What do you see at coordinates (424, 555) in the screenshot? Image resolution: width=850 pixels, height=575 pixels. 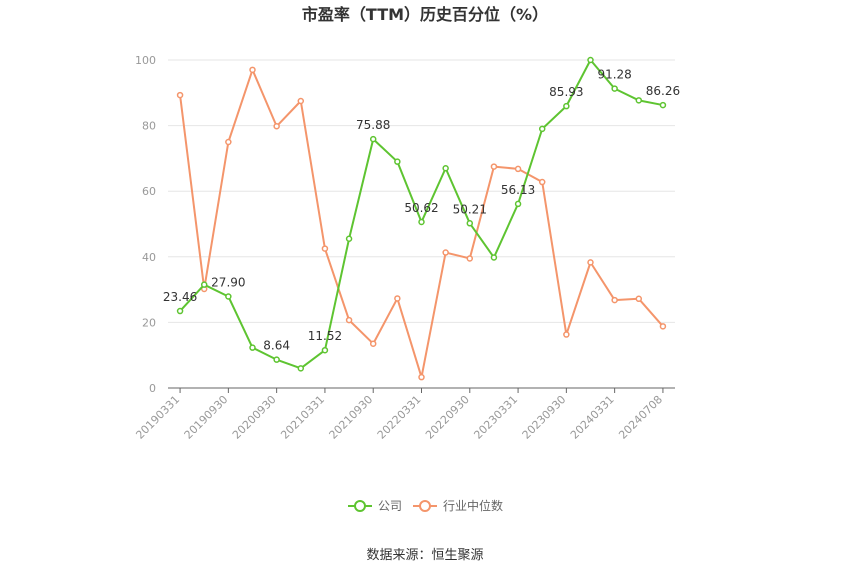 I see `source-note: 数据来源：恒生聚源` at bounding box center [424, 555].